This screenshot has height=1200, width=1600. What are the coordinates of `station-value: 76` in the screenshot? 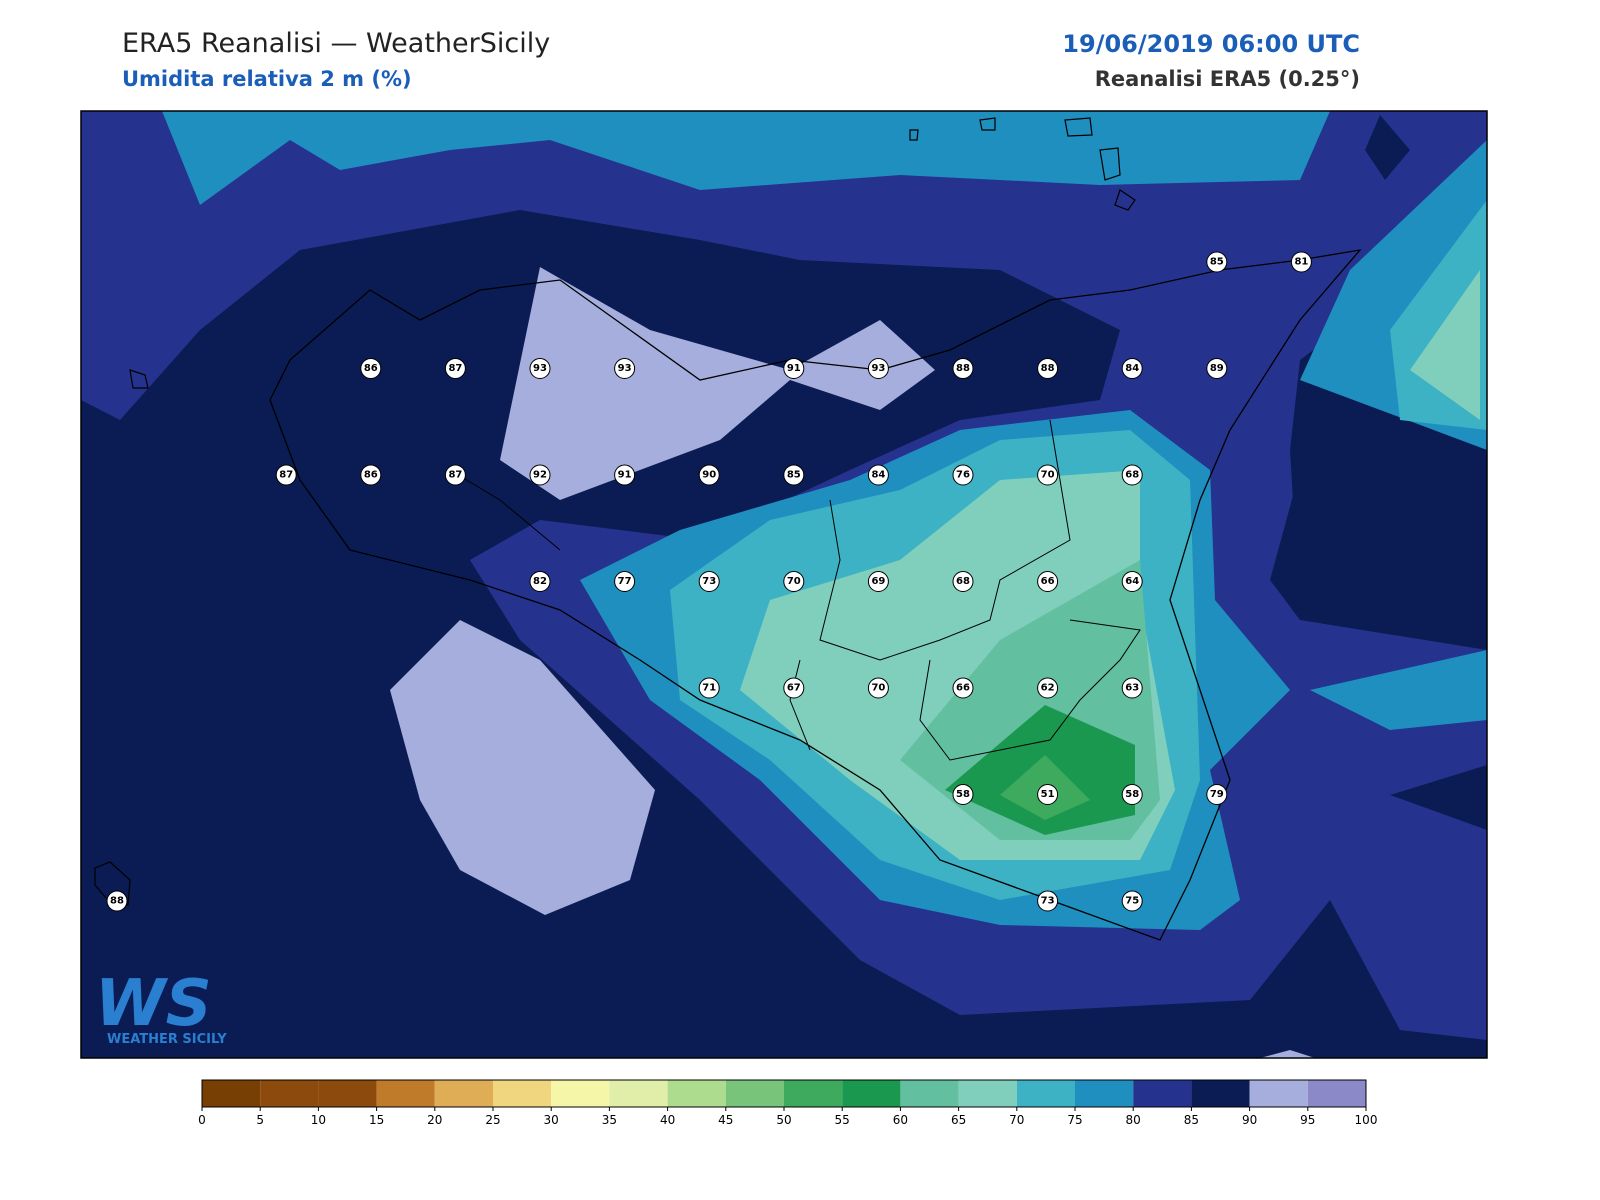 It's located at (963, 475).